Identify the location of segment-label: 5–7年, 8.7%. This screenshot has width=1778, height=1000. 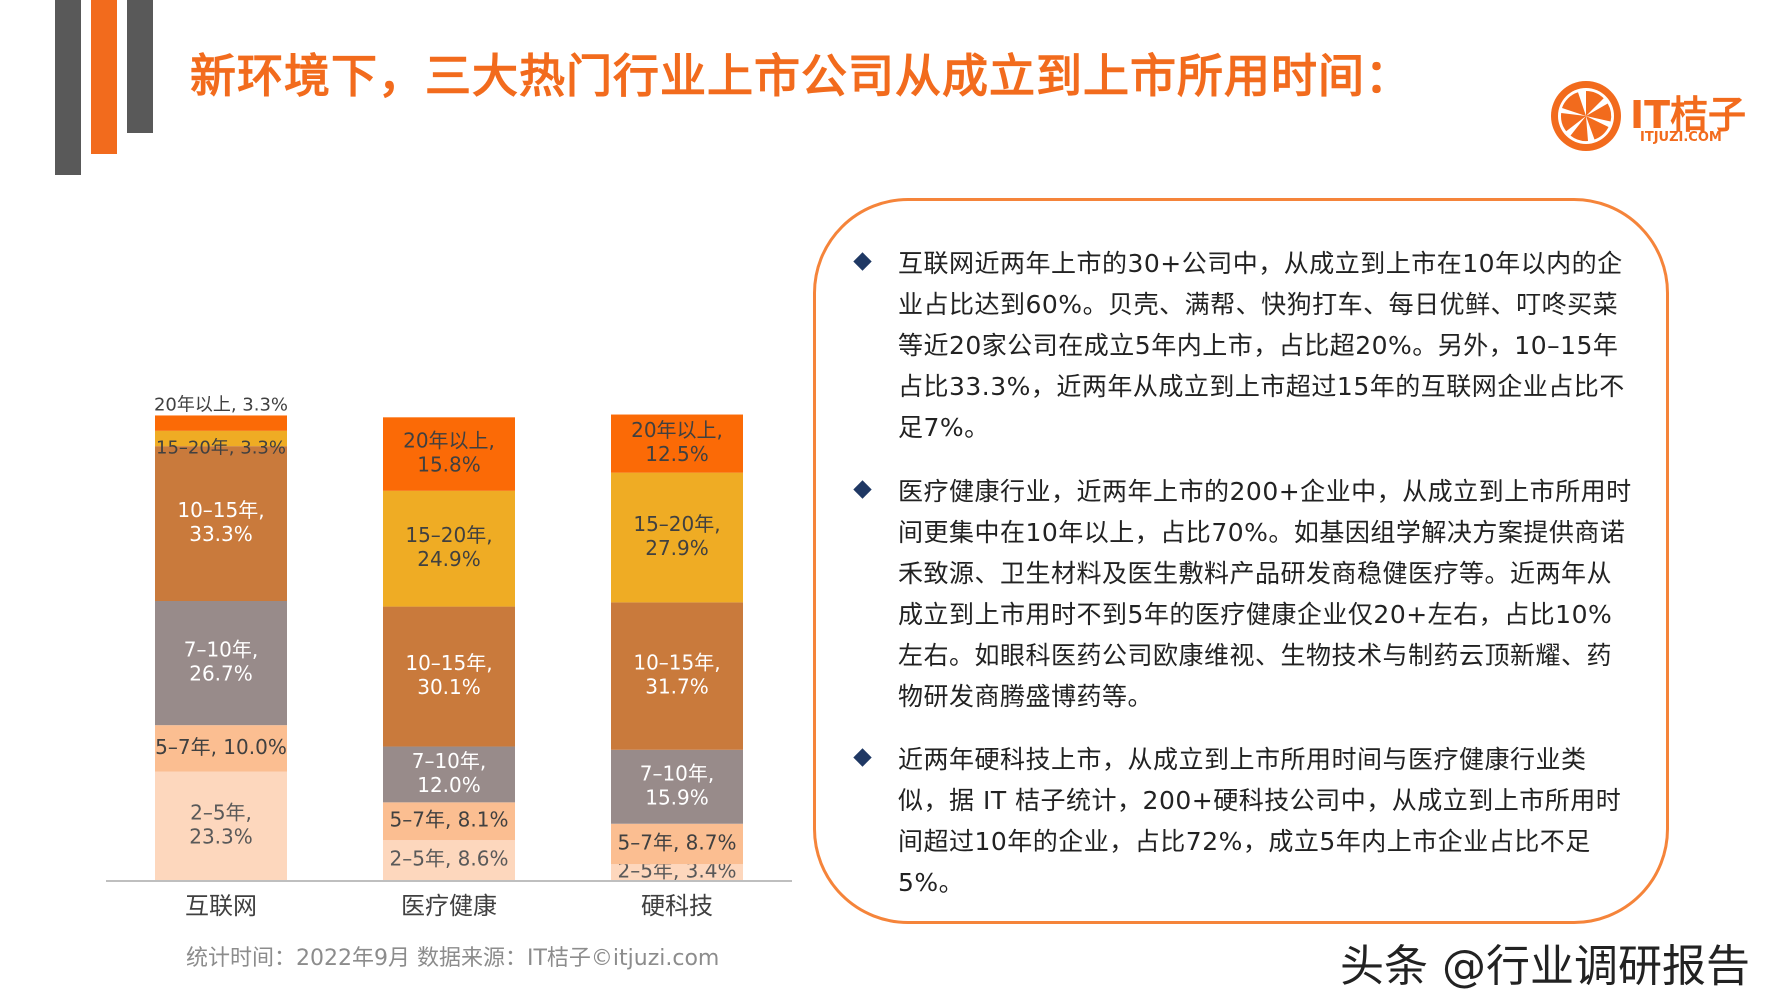
(677, 842).